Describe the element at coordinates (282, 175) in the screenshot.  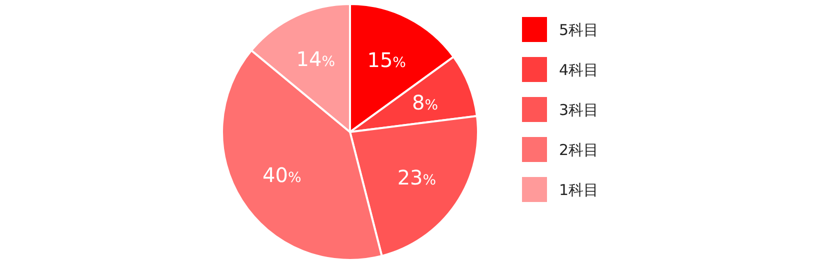
I see `data-label: 40%` at that location.